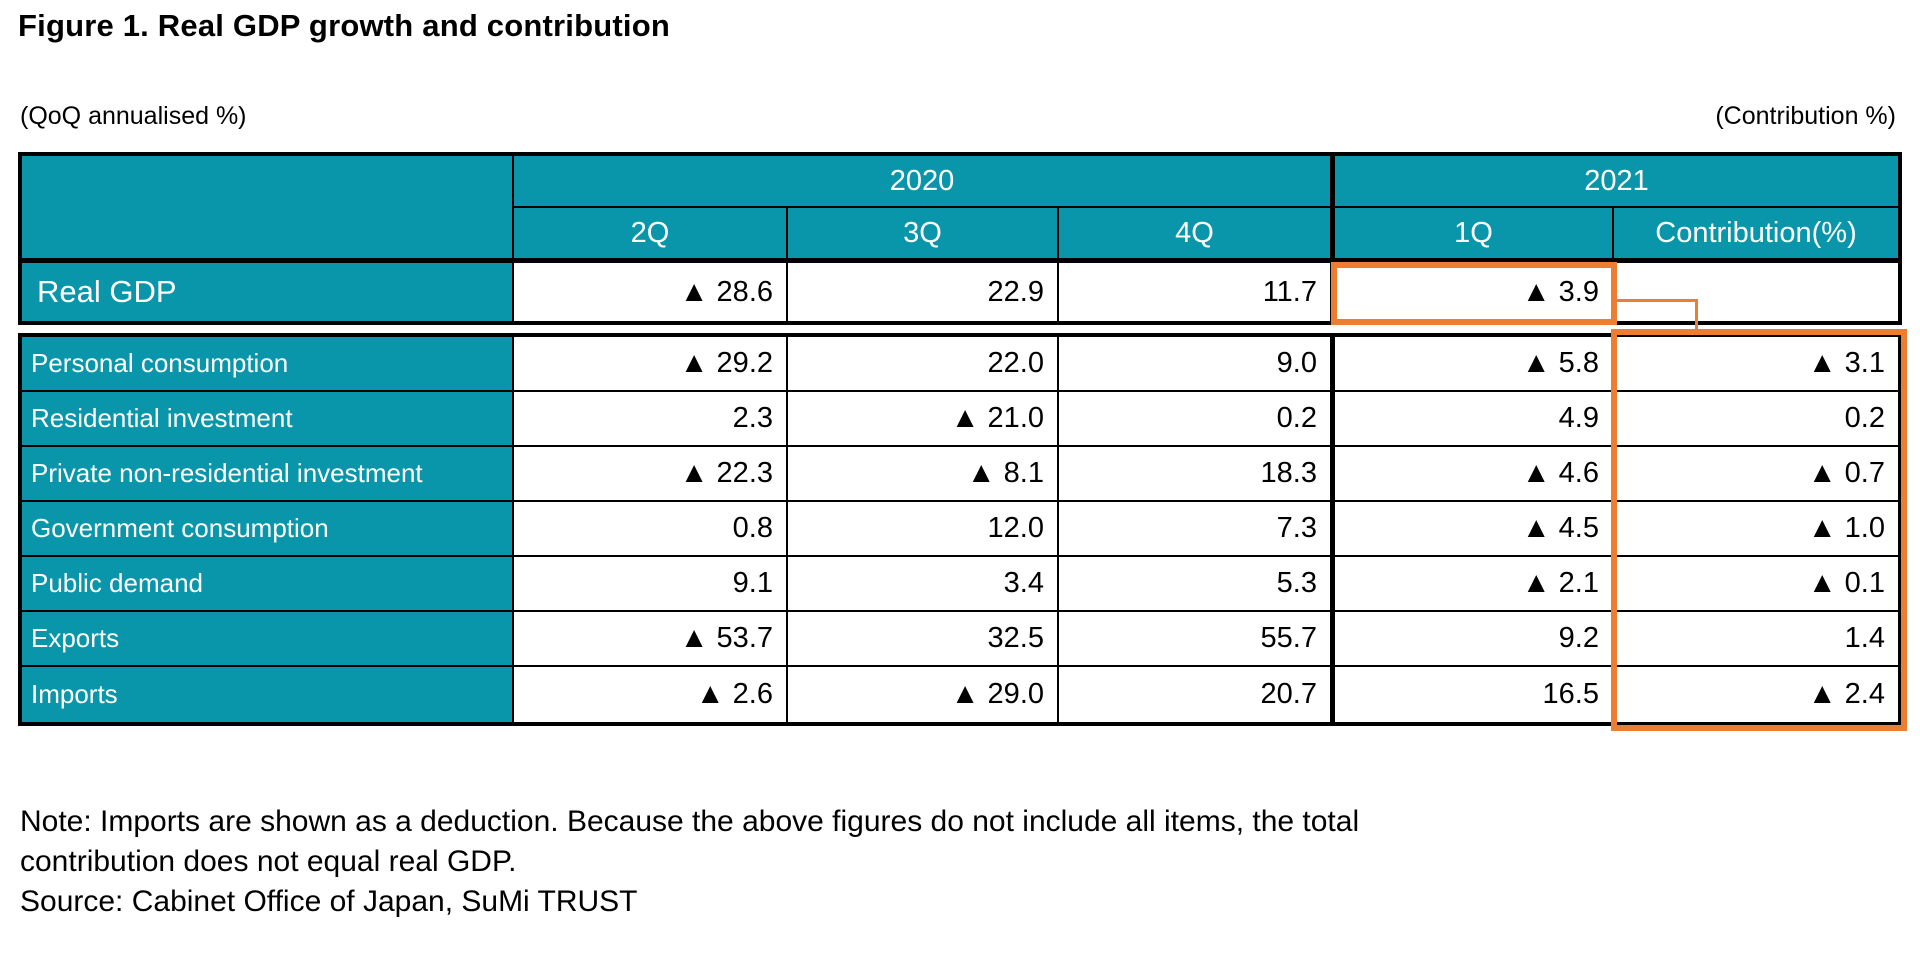 The image size is (1920, 953). Describe the element at coordinates (268, 584) in the screenshot. I see `row-header-public-demand: Public demand` at that location.